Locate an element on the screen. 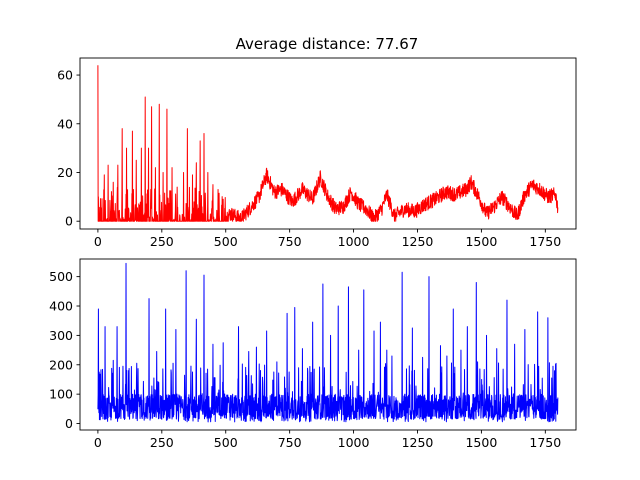  bottom-y-ticks: 0 100 200 300 400 500 is located at coordinates (64, 350).